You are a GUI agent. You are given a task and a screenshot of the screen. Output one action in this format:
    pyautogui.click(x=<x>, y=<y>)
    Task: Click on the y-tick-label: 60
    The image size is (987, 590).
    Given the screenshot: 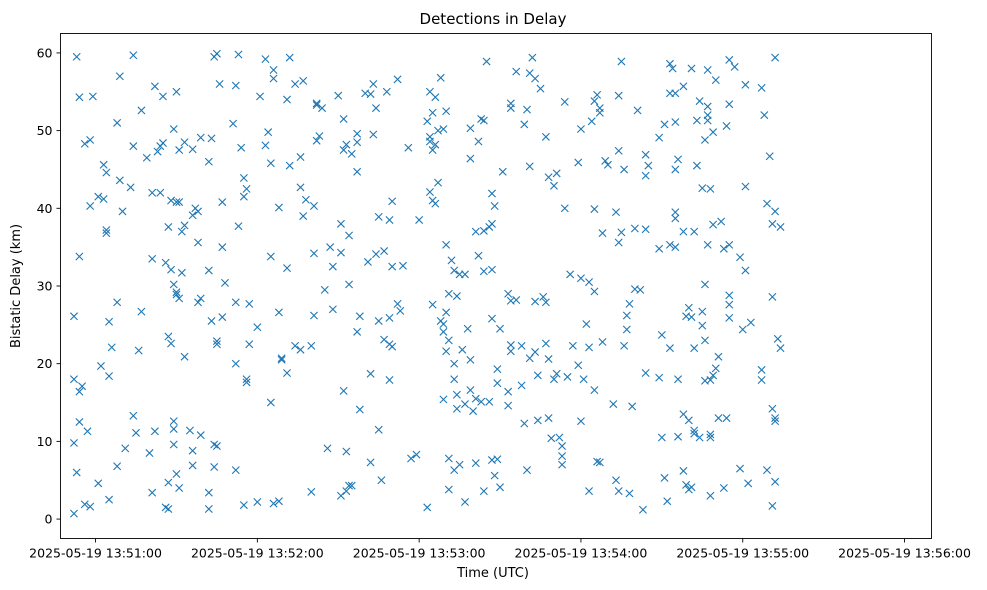 What is the action you would take?
    pyautogui.click(x=45, y=52)
    